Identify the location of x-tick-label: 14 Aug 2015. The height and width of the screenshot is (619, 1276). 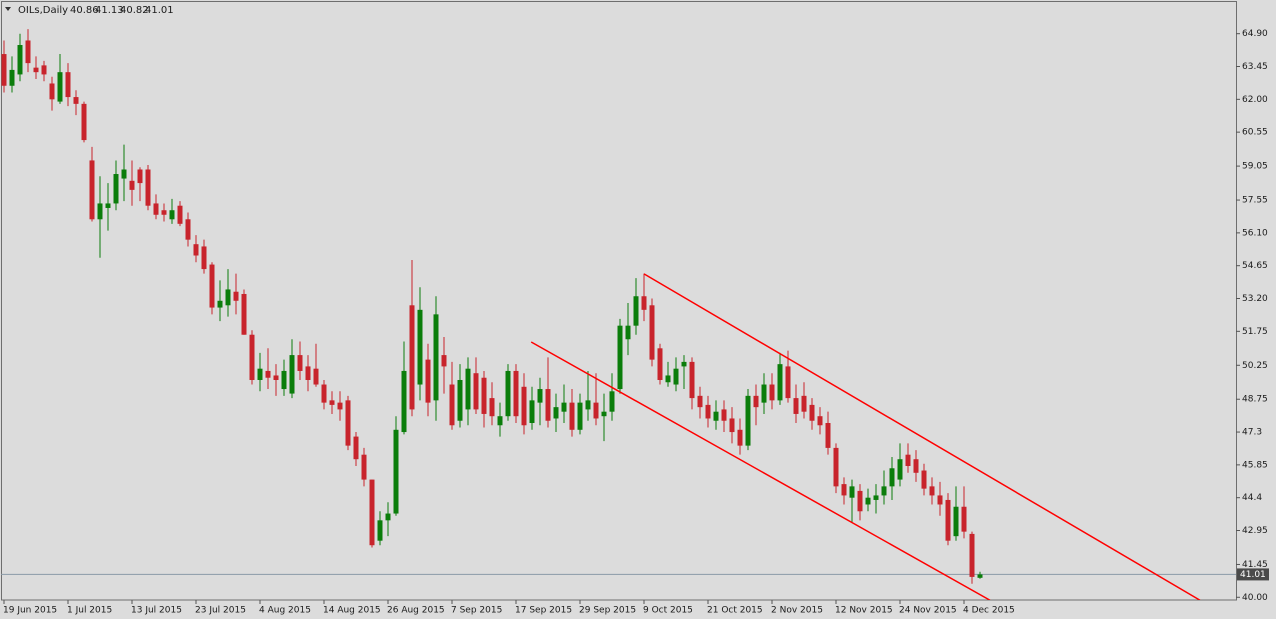
(352, 611).